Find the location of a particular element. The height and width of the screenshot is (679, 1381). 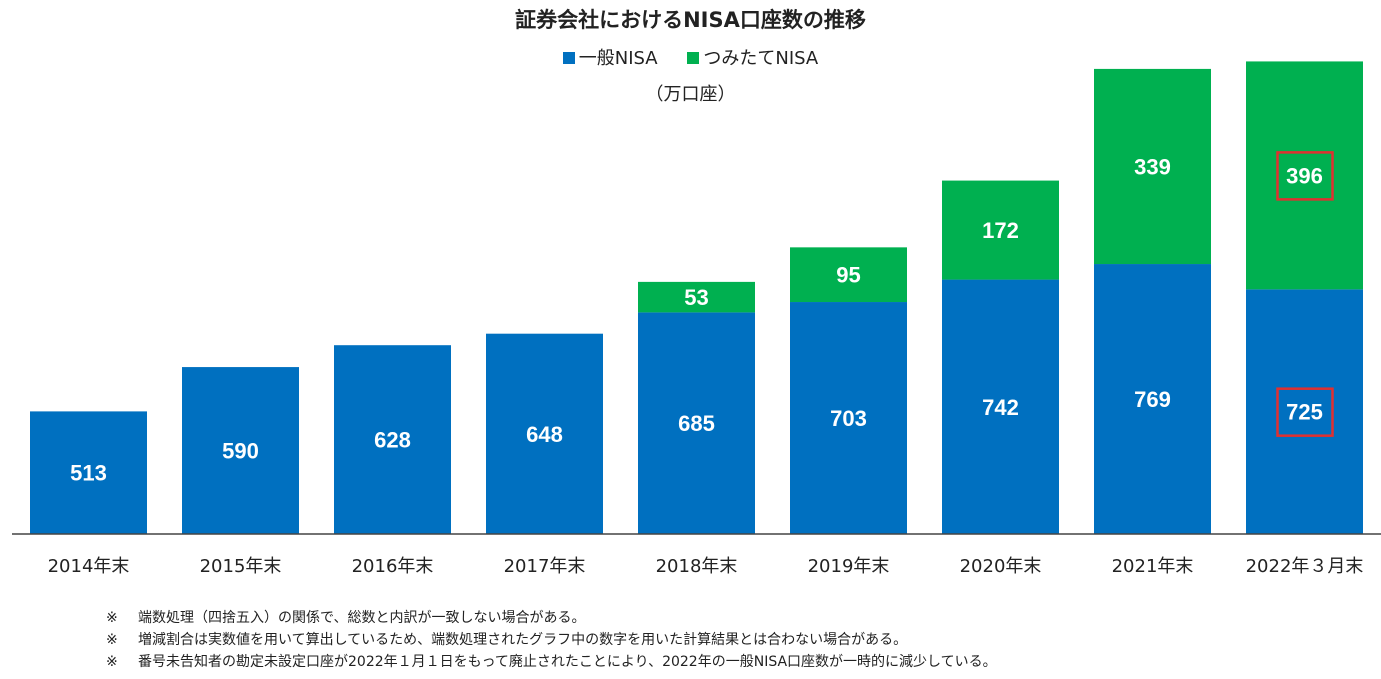

data-label: 703 is located at coordinates (848, 418).